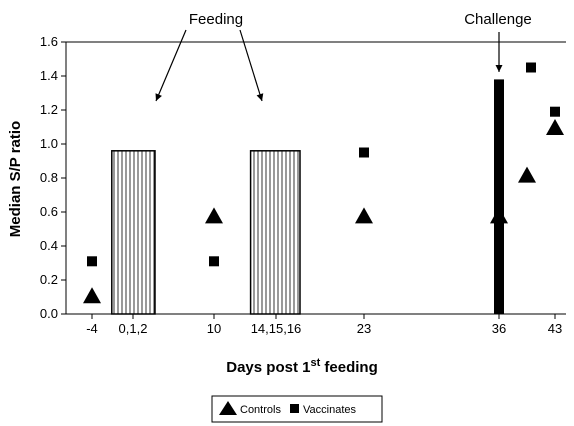  I want to click on x-tick-label: 14,15,16, so click(276, 328).